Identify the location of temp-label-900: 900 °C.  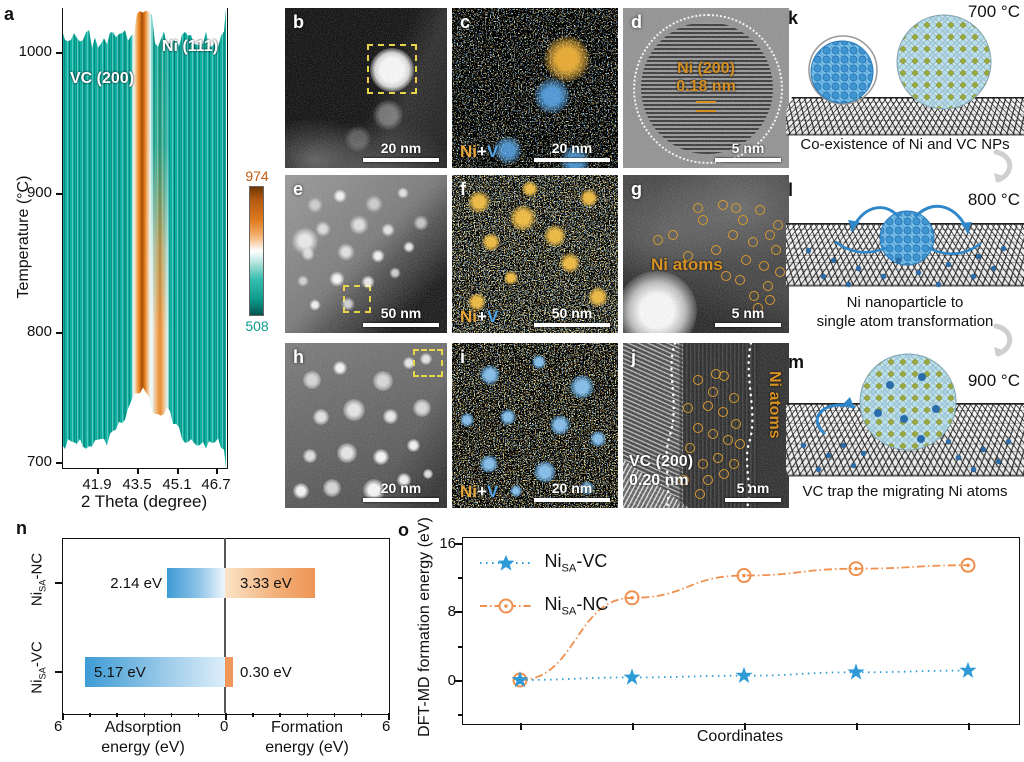
(993, 380).